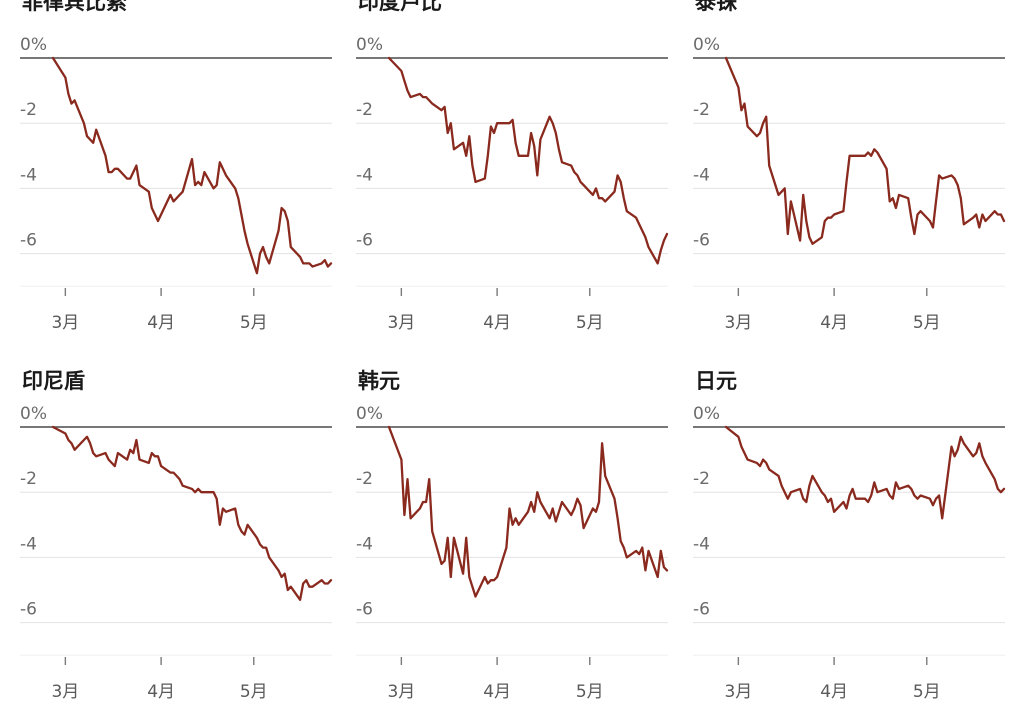 The height and width of the screenshot is (709, 1015). Describe the element at coordinates (400, 7) in the screenshot. I see `chart-title: 印度卢比` at that location.